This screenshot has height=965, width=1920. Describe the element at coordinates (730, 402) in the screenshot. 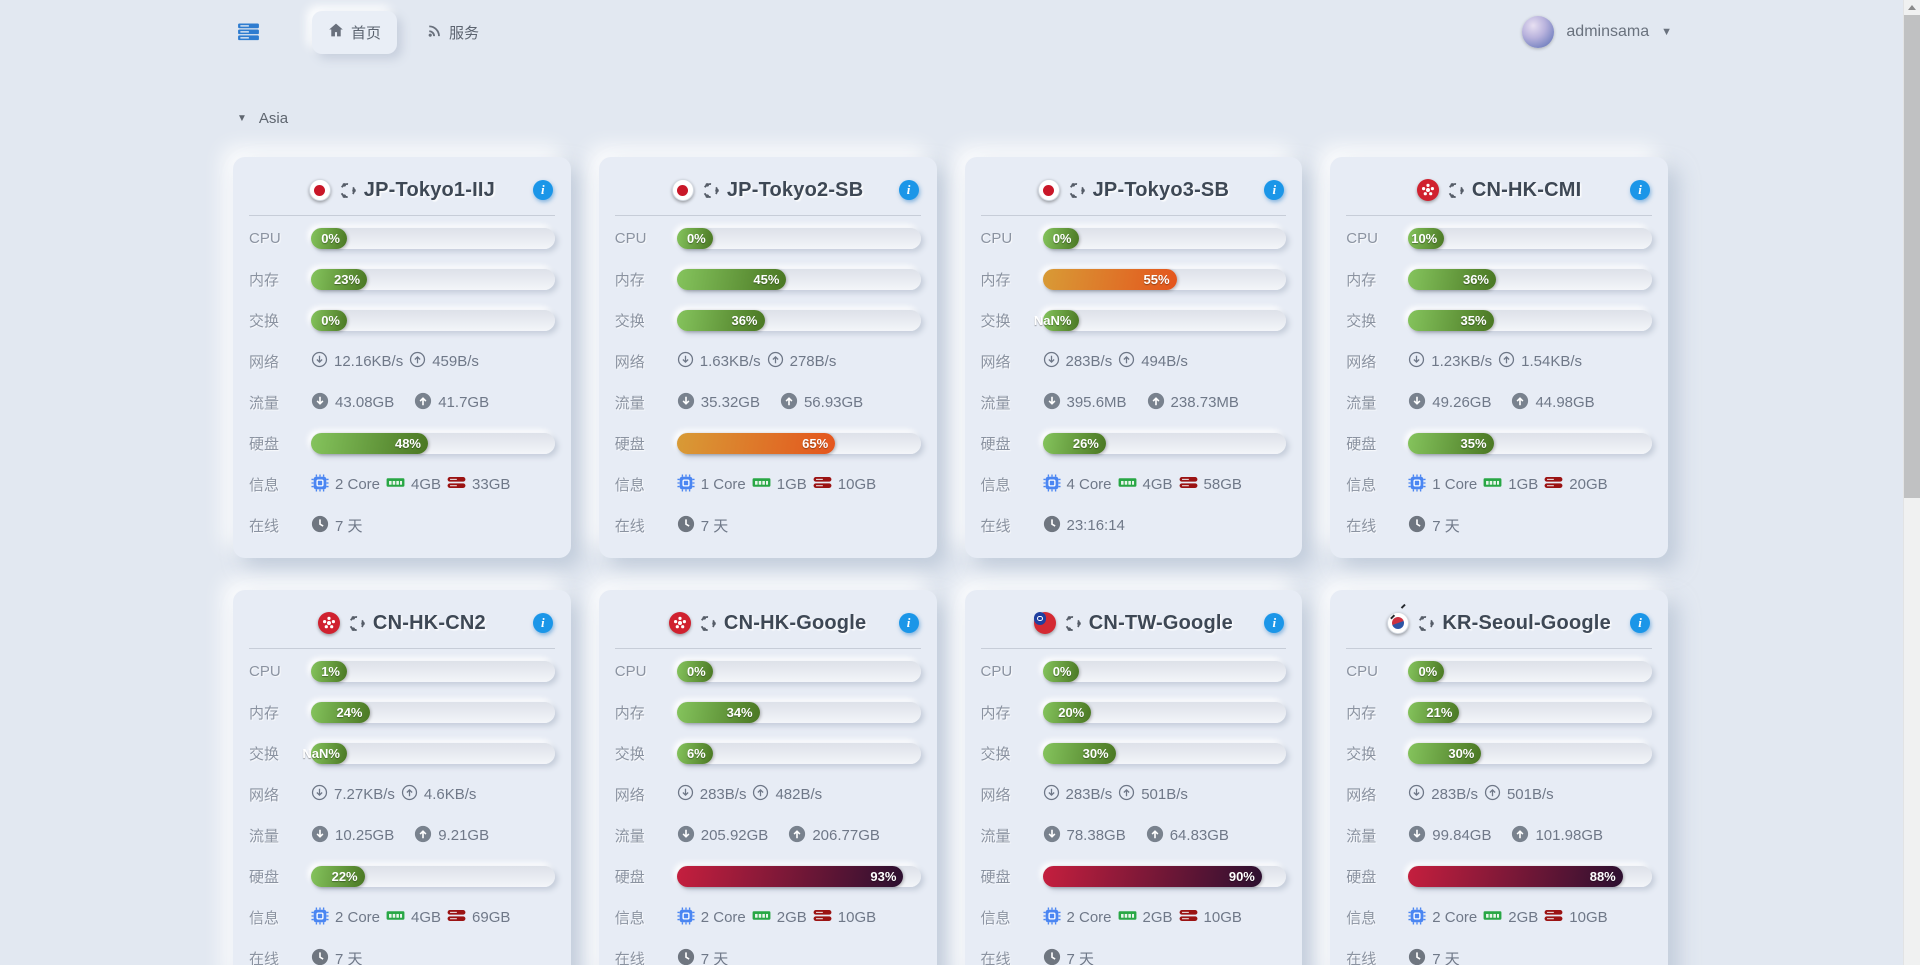

I see `traffic-download-value: 35.32GB` at that location.